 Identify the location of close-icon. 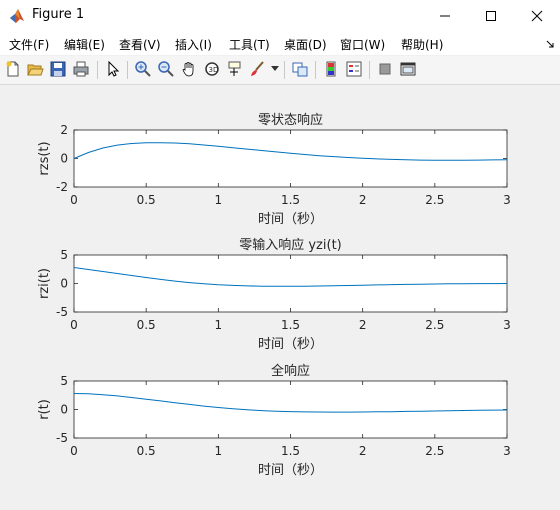
(537, 15).